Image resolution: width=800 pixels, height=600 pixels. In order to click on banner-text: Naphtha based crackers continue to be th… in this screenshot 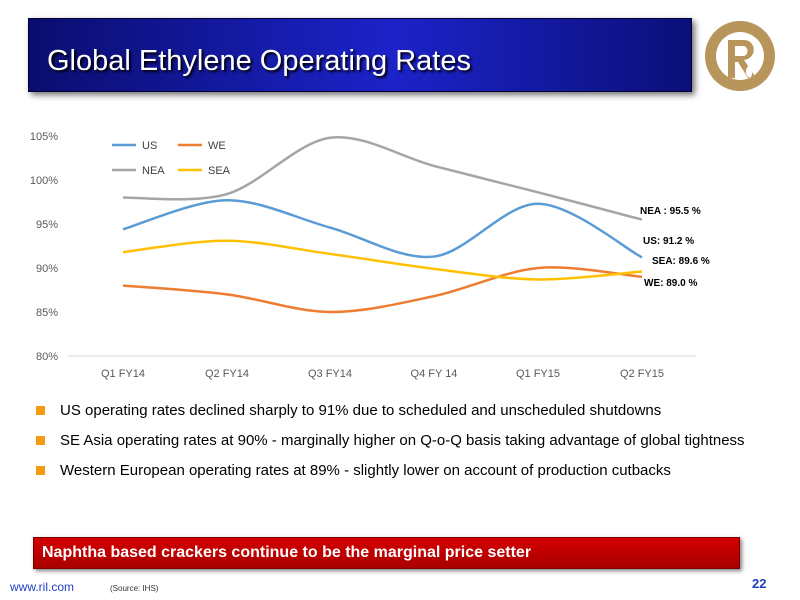, I will do `click(287, 552)`.